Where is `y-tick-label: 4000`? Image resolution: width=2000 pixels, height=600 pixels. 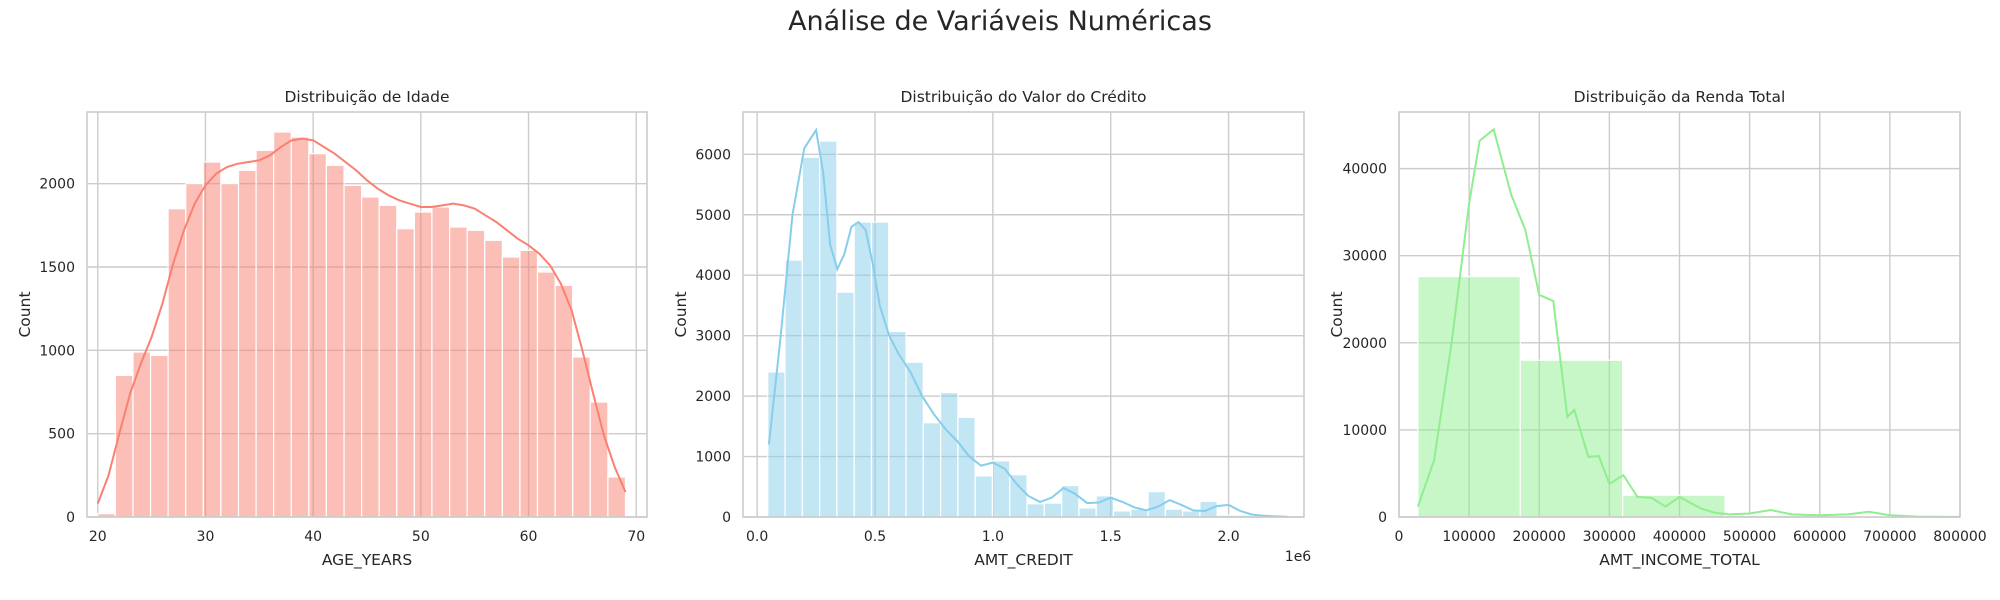
y-tick-label: 4000 is located at coordinates (713, 276).